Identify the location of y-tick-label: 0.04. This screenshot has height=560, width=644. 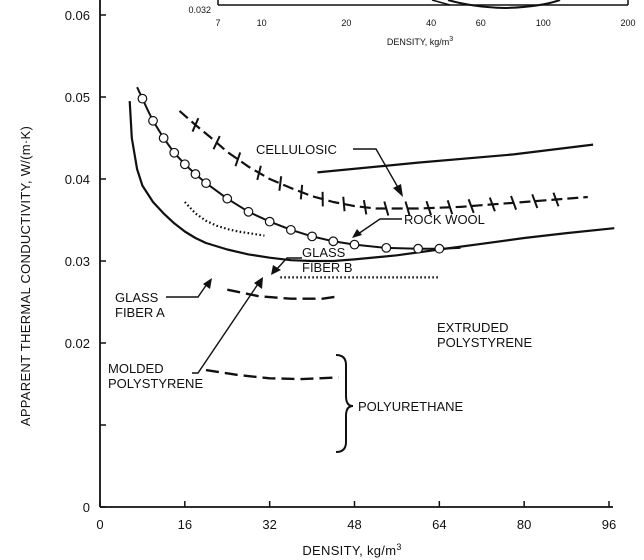
(77, 179).